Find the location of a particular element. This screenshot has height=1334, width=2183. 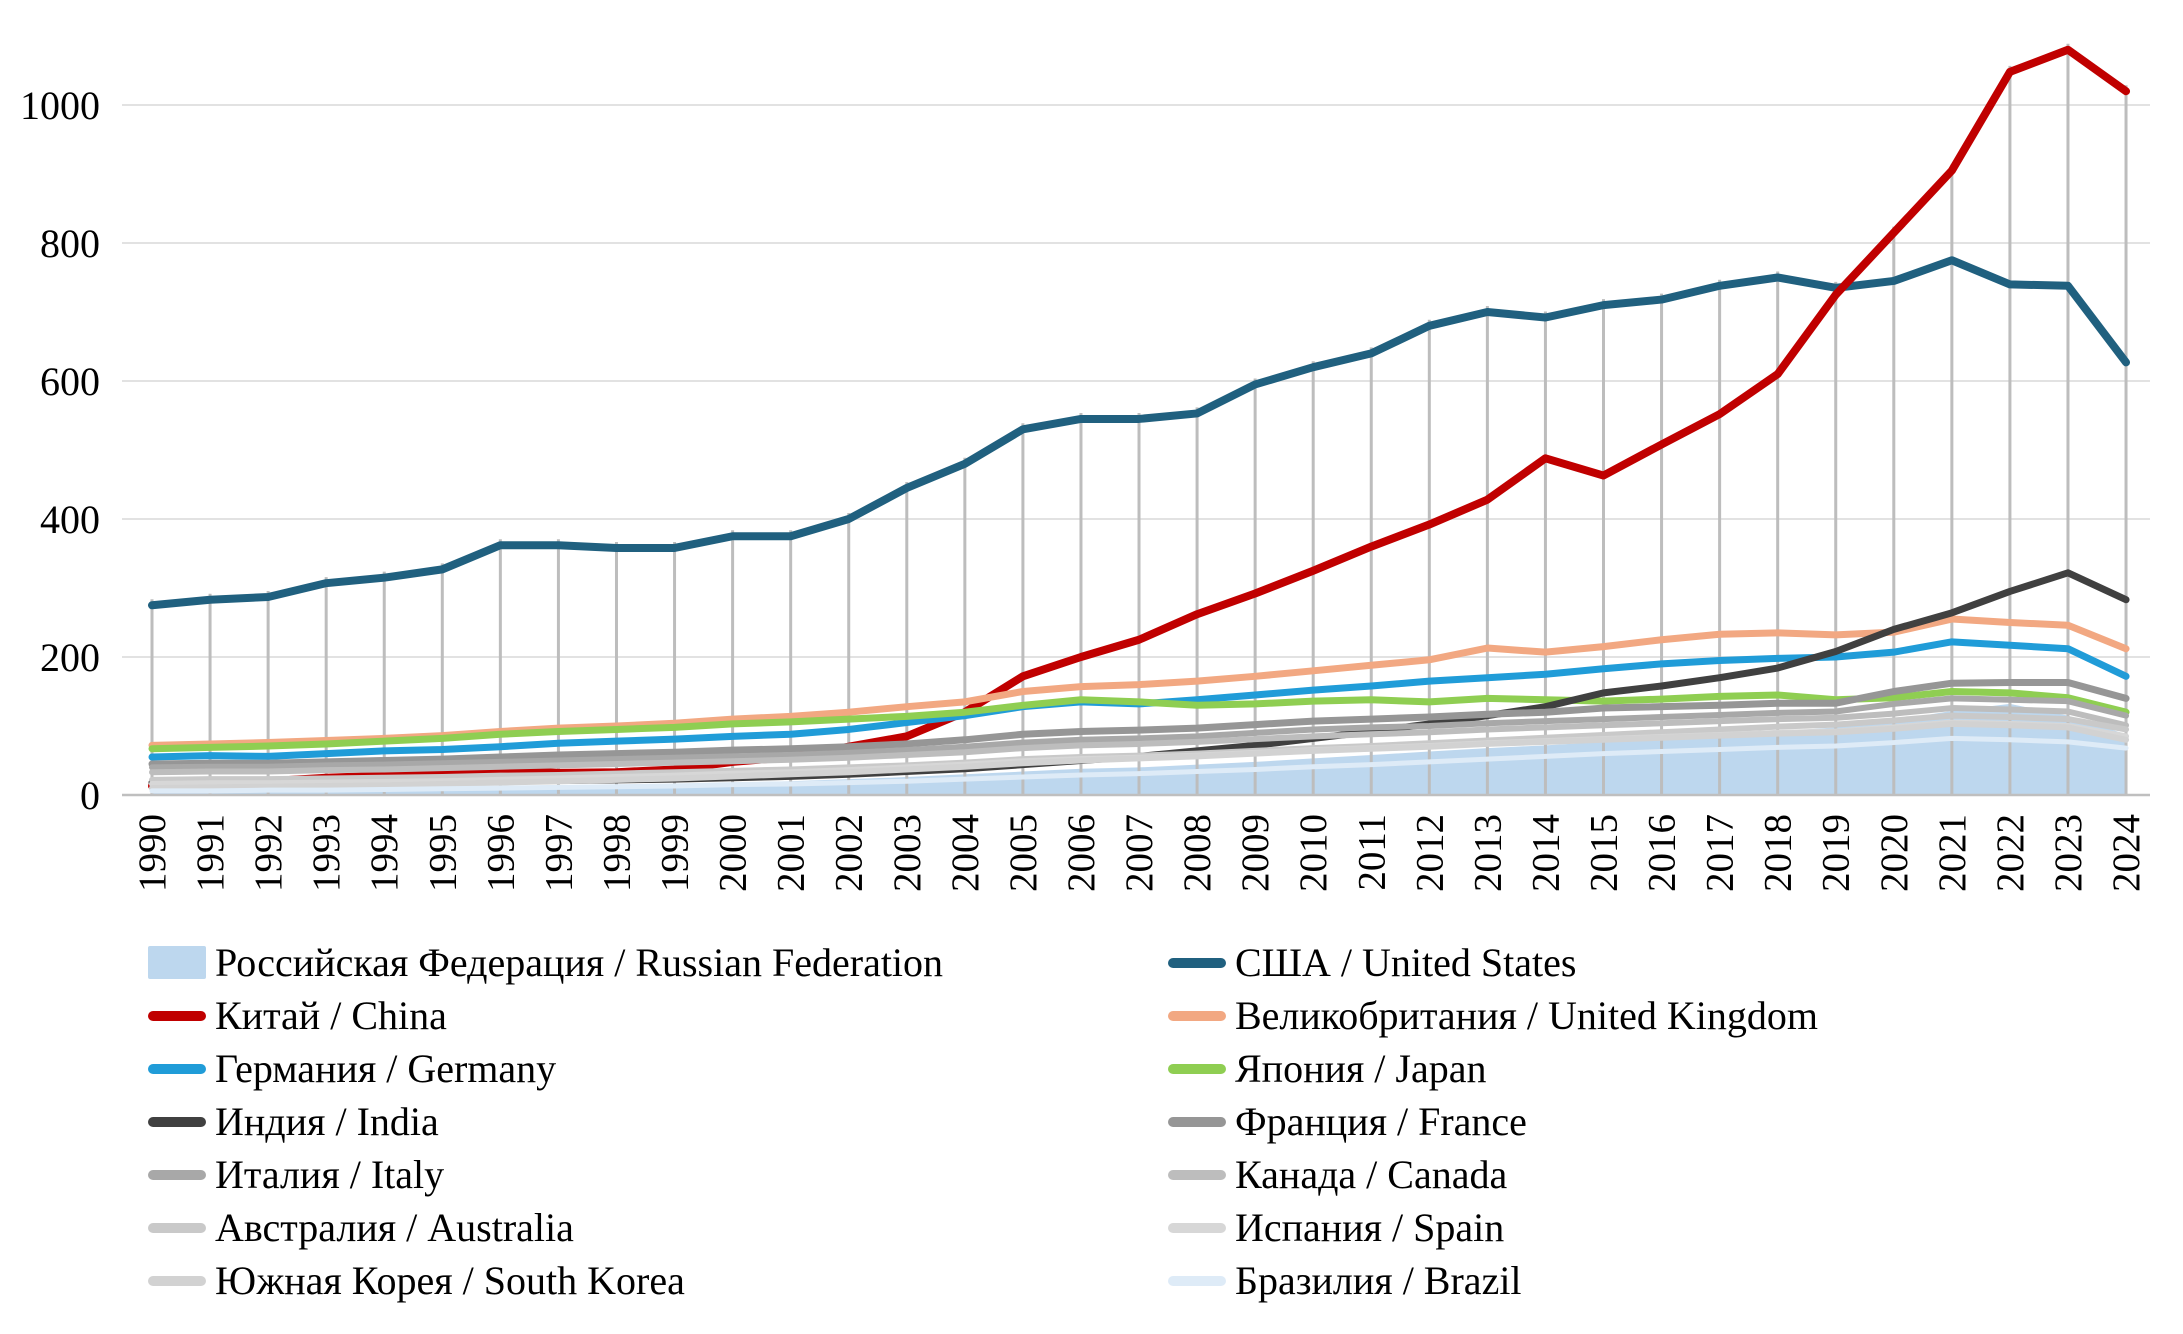

legend-item-india: Индия / India is located at coordinates (658, 1121).